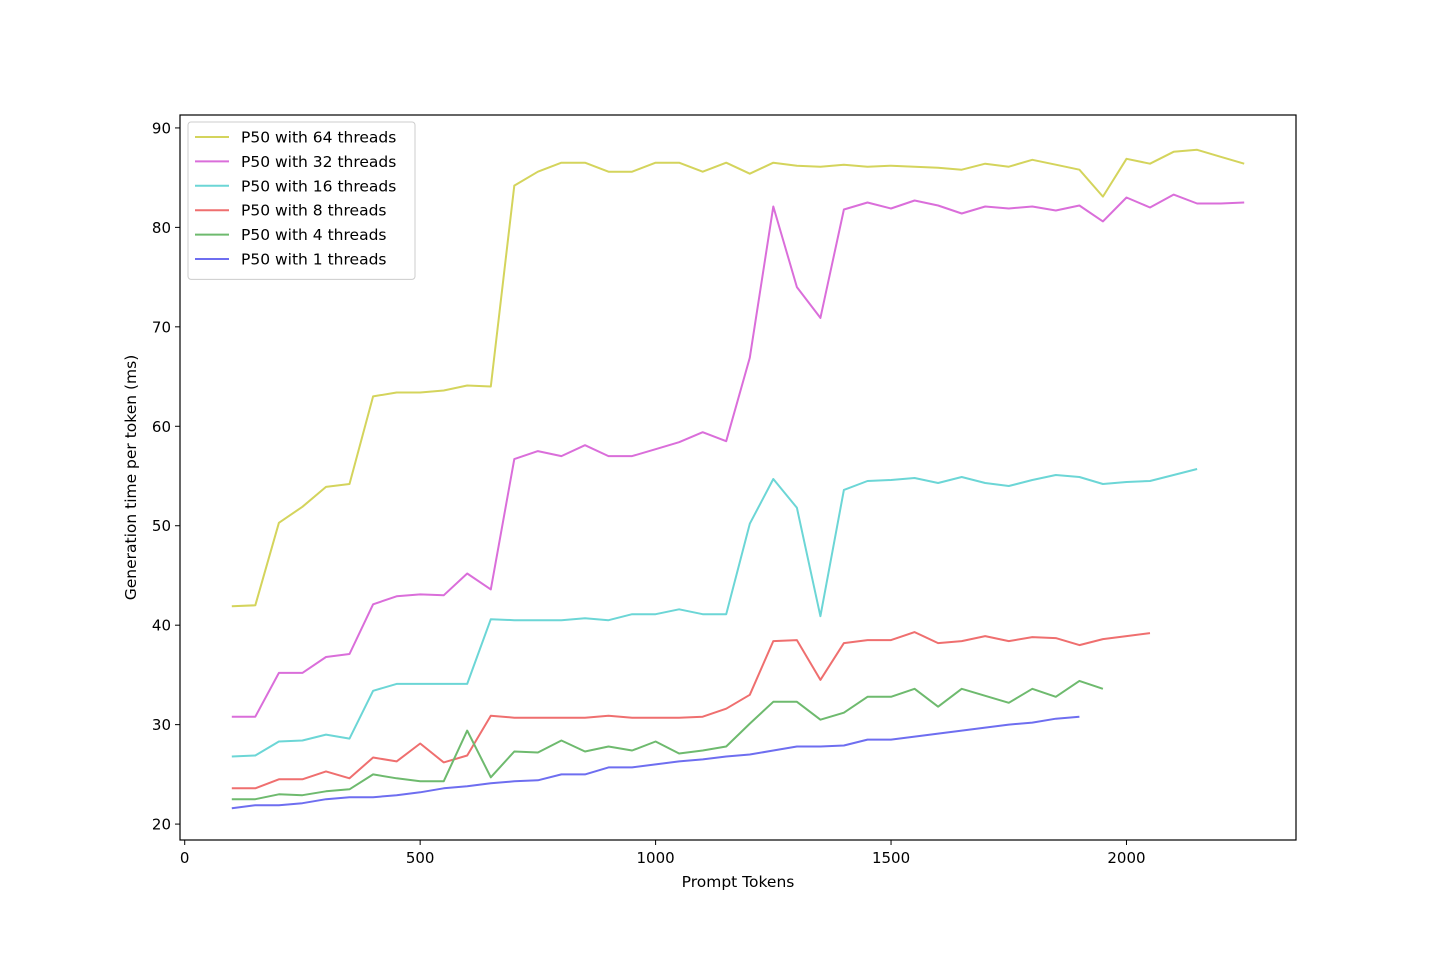 The height and width of the screenshot is (960, 1440). I want to click on legend-label: P50 with 4 threads, so click(313, 235).